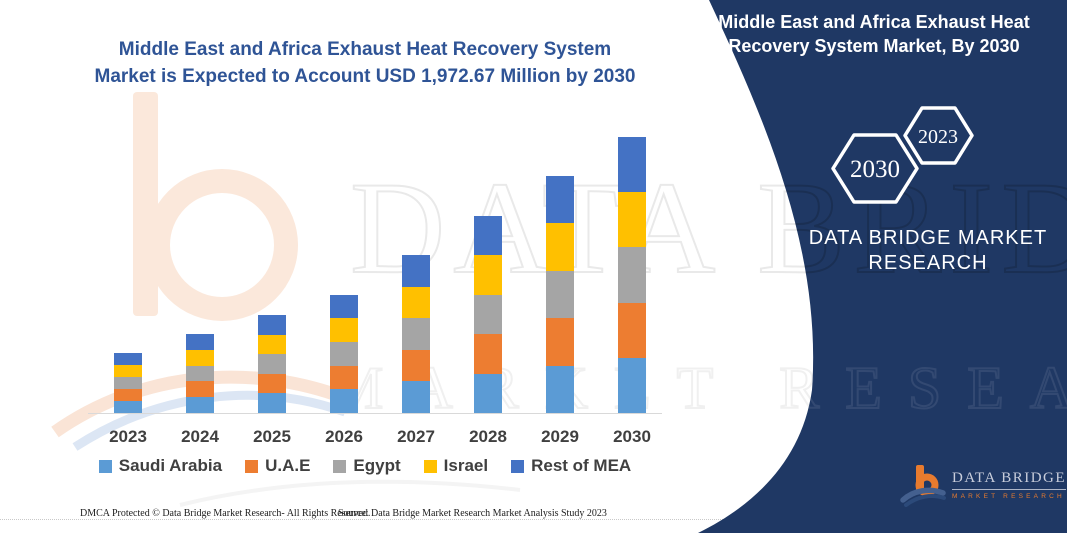 Image resolution: width=1067 pixels, height=533 pixels. What do you see at coordinates (928, 250) in the screenshot?
I see `brand-name-text: DATA BRIDGE MARKET RESEARCH` at bounding box center [928, 250].